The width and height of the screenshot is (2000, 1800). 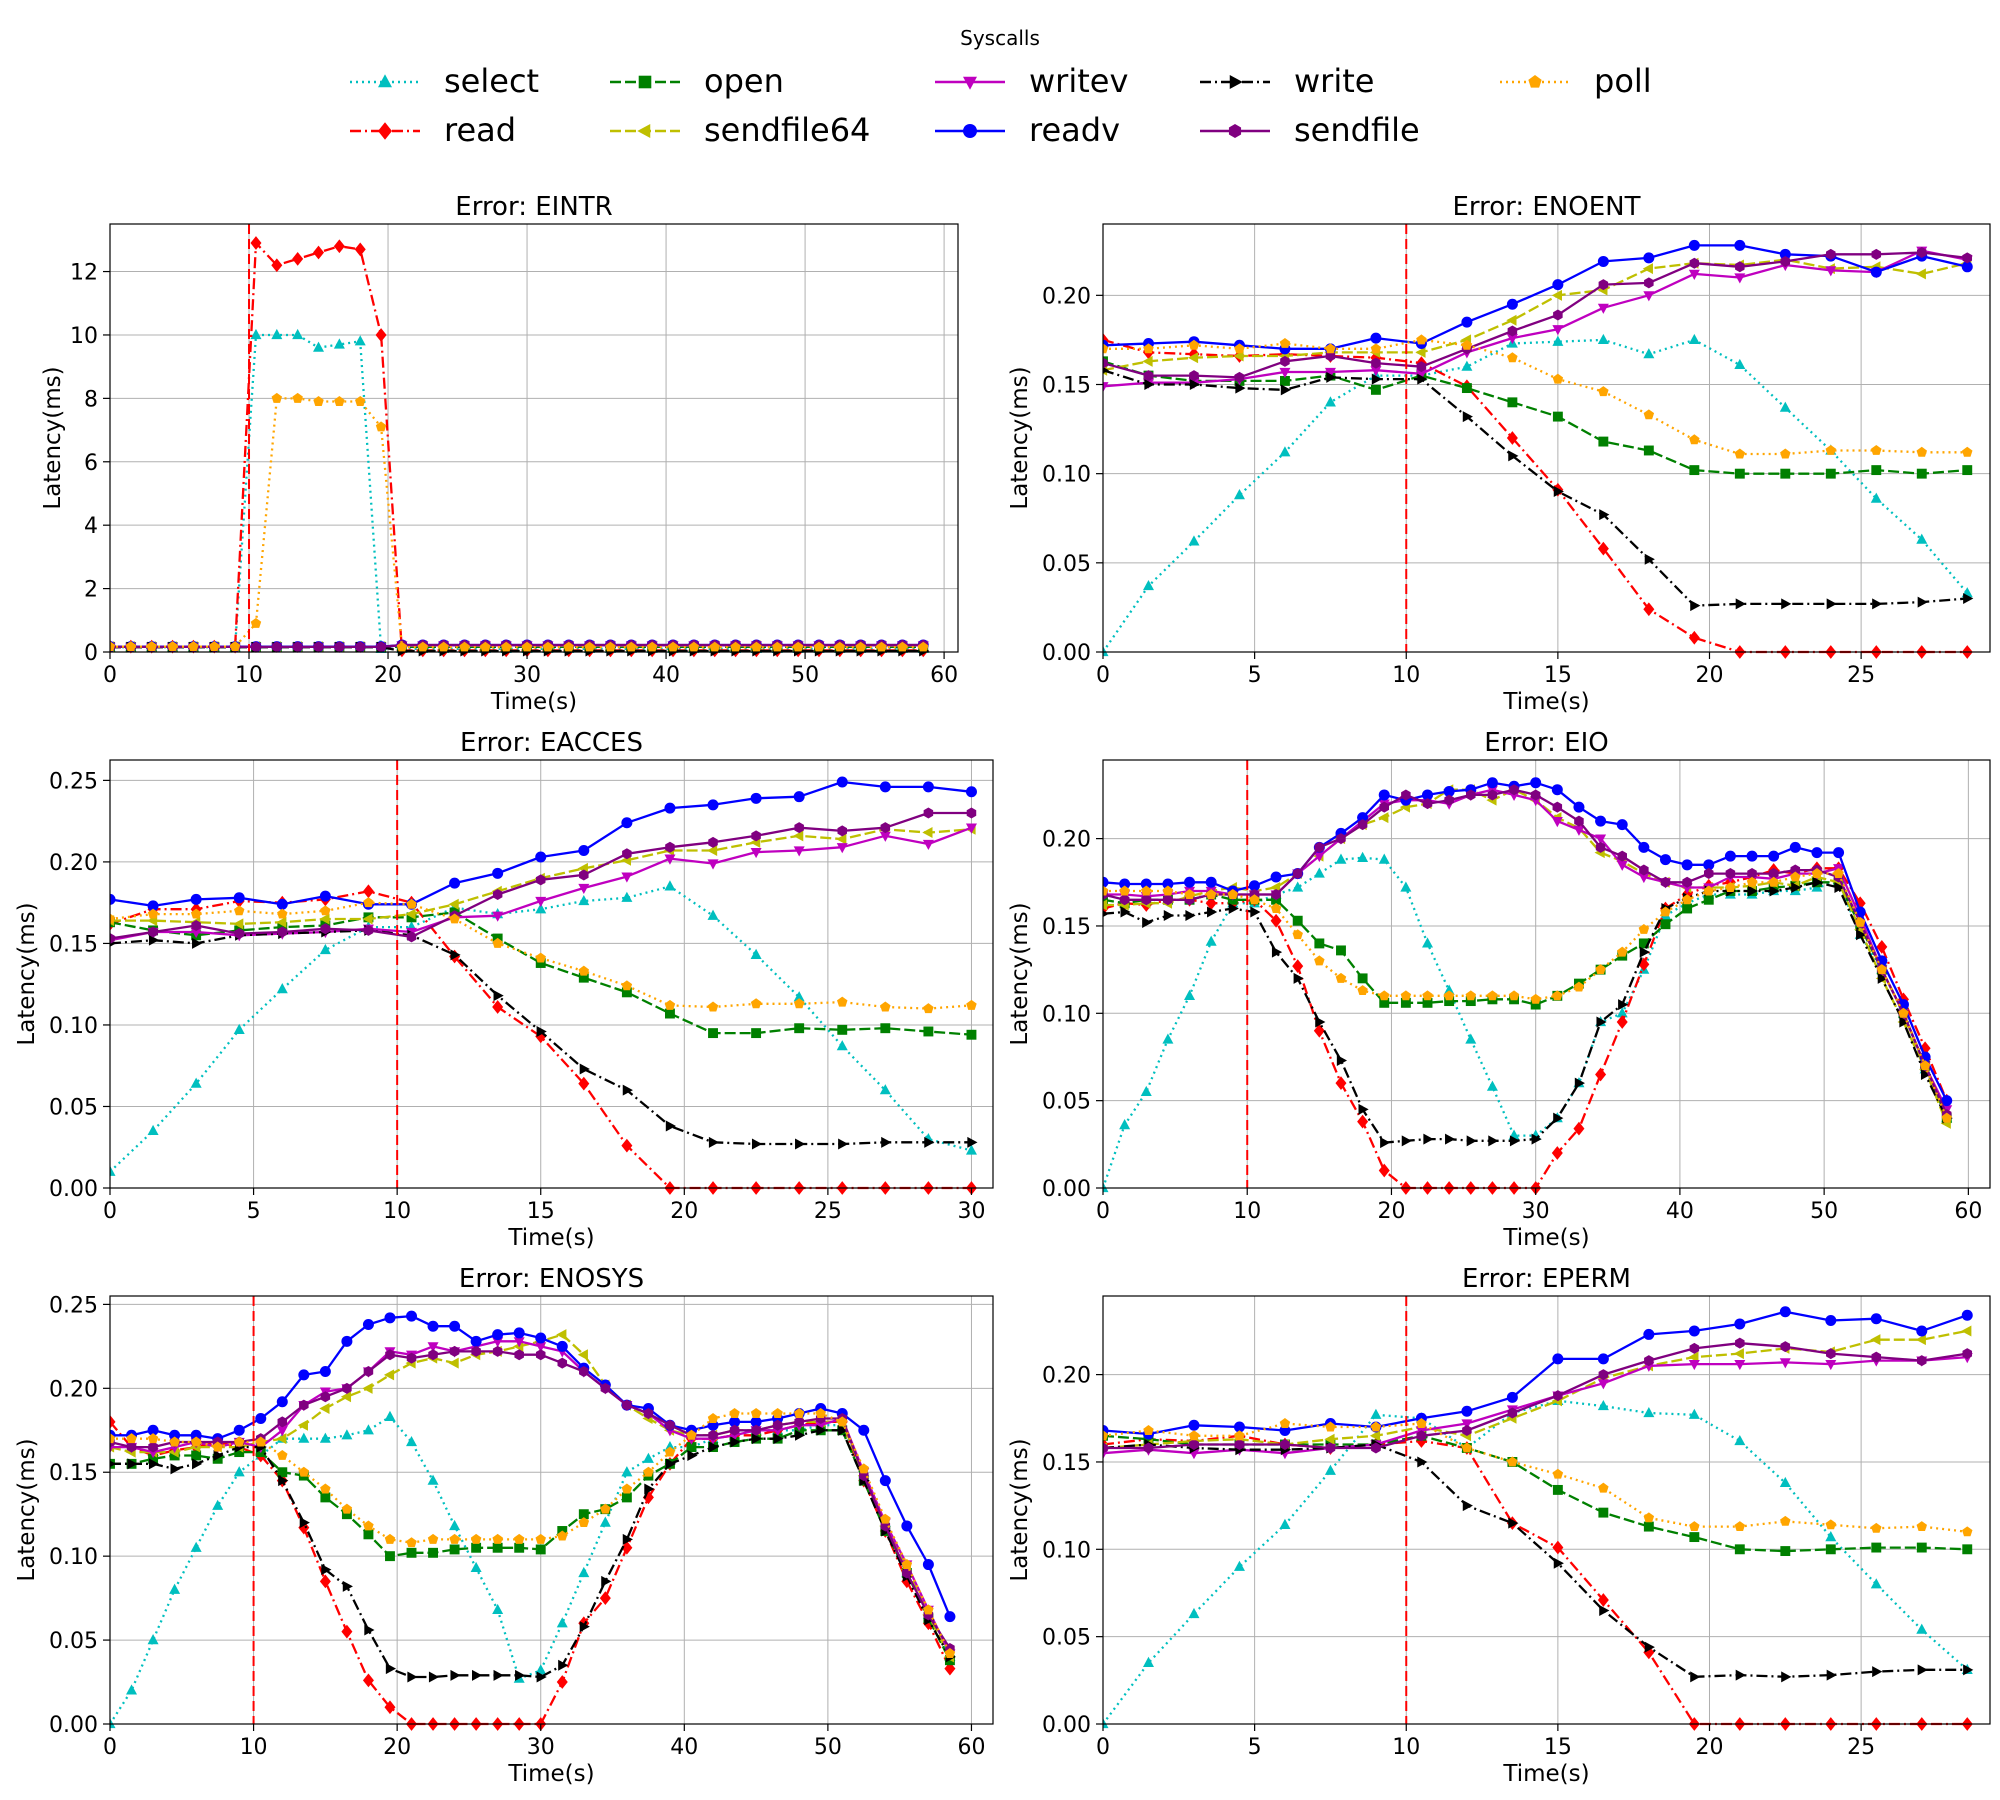 What do you see at coordinates (551, 1279) in the screenshot?
I see `chart-title: Error: ENOSYS` at bounding box center [551, 1279].